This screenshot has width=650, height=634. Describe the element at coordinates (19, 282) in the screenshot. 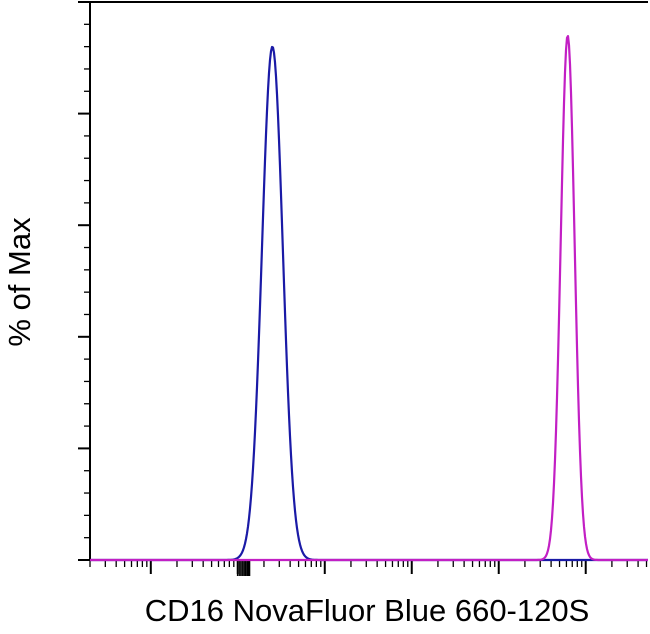

I see `y-axis-title: % of Max` at that location.